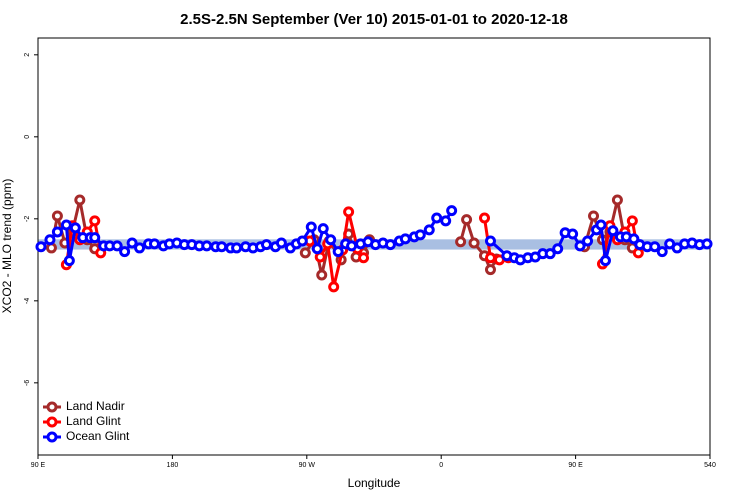 Image resolution: width=750 pixels, height=500 pixels. What do you see at coordinates (27, 55) in the screenshot?
I see `y-tick-label: 2` at bounding box center [27, 55].